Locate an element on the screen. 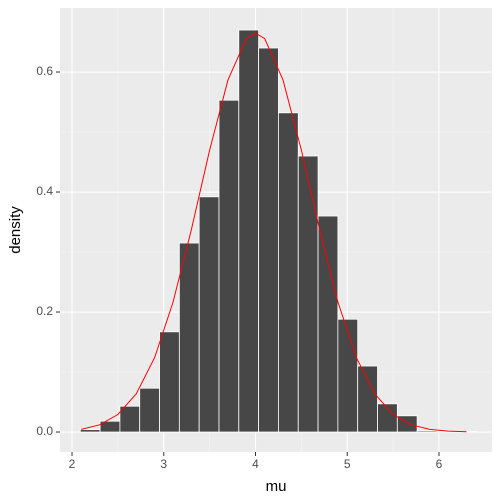 This screenshot has width=504, height=504. x-tick-label: 3 is located at coordinates (163, 464).